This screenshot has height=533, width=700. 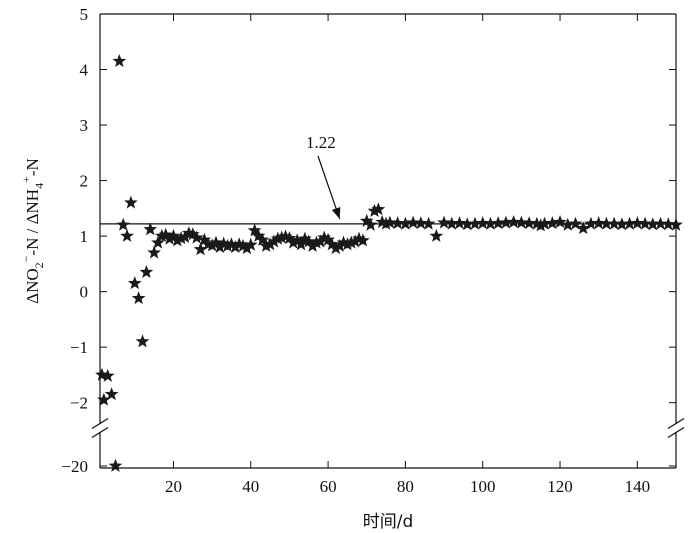 What do you see at coordinates (32, 286) in the screenshot?
I see `y-title-part-a: ΔNO` at bounding box center [32, 286].